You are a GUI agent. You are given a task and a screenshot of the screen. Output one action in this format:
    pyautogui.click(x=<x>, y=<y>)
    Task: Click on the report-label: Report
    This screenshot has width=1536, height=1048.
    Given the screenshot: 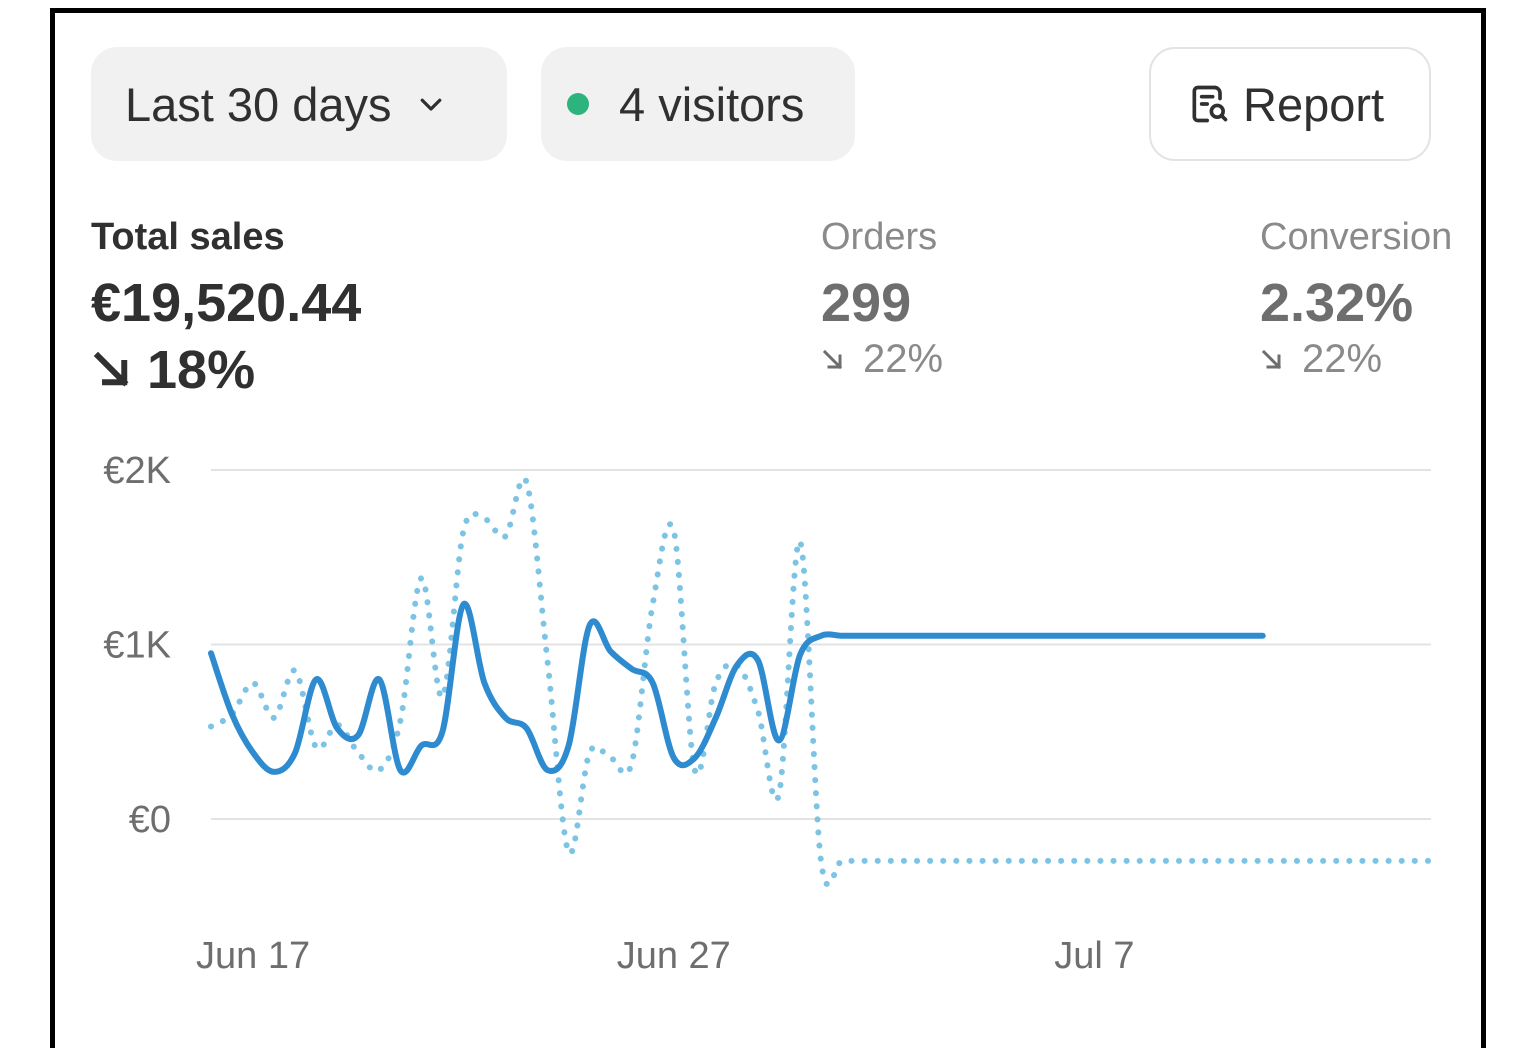 What is the action you would take?
    pyautogui.click(x=1314, y=104)
    